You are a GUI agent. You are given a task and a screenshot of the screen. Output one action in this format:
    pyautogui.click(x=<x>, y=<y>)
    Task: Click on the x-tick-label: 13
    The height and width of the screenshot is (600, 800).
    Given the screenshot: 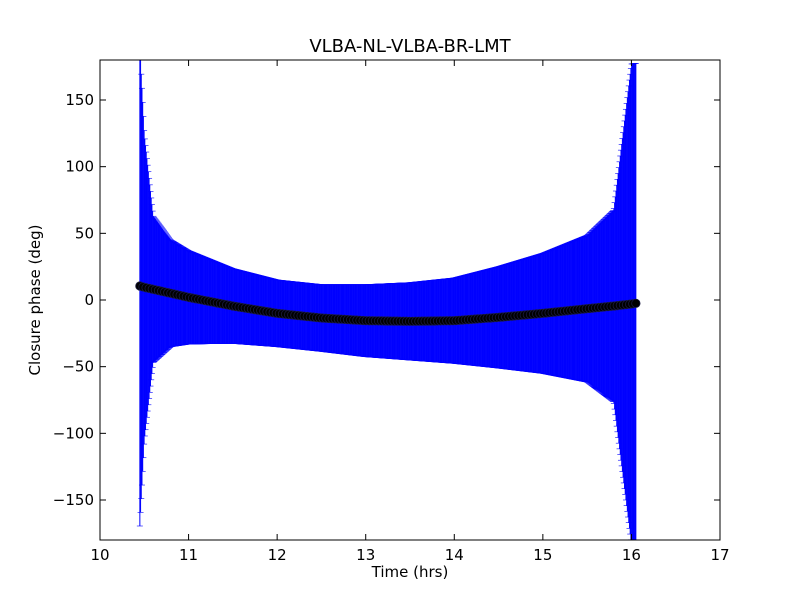 What is the action you would take?
    pyautogui.click(x=365, y=555)
    